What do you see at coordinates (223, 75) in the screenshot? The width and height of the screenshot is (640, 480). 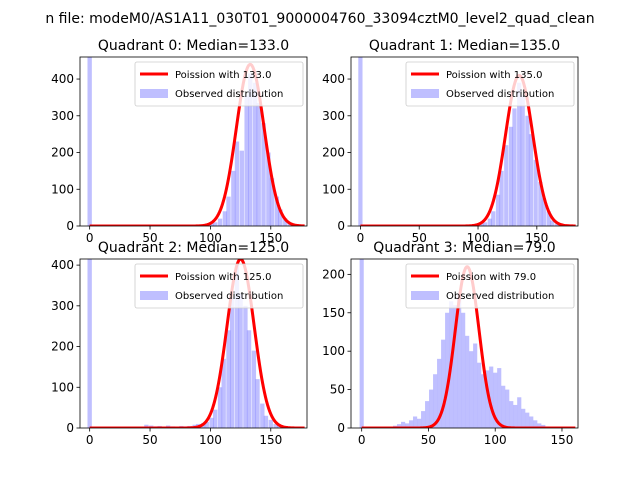 I see `legend-poisson-label: Poission with 133.0` at bounding box center [223, 75].